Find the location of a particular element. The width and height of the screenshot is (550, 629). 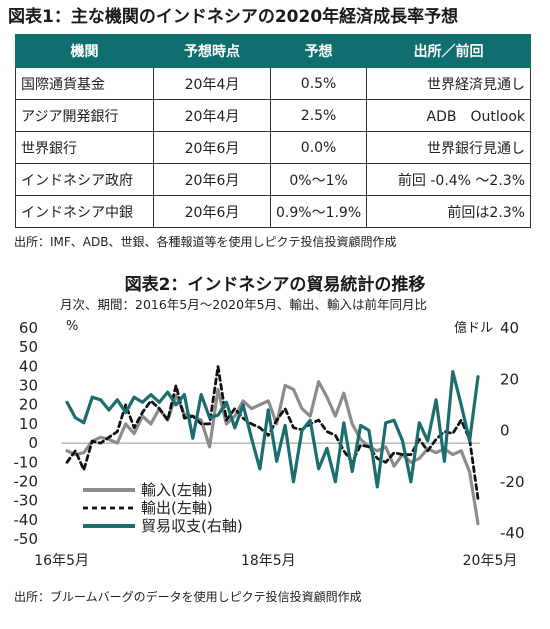

table-row: インドネシア中銀 20年6月 0.9%～1.9% 前回は2.3% is located at coordinates (273, 211).